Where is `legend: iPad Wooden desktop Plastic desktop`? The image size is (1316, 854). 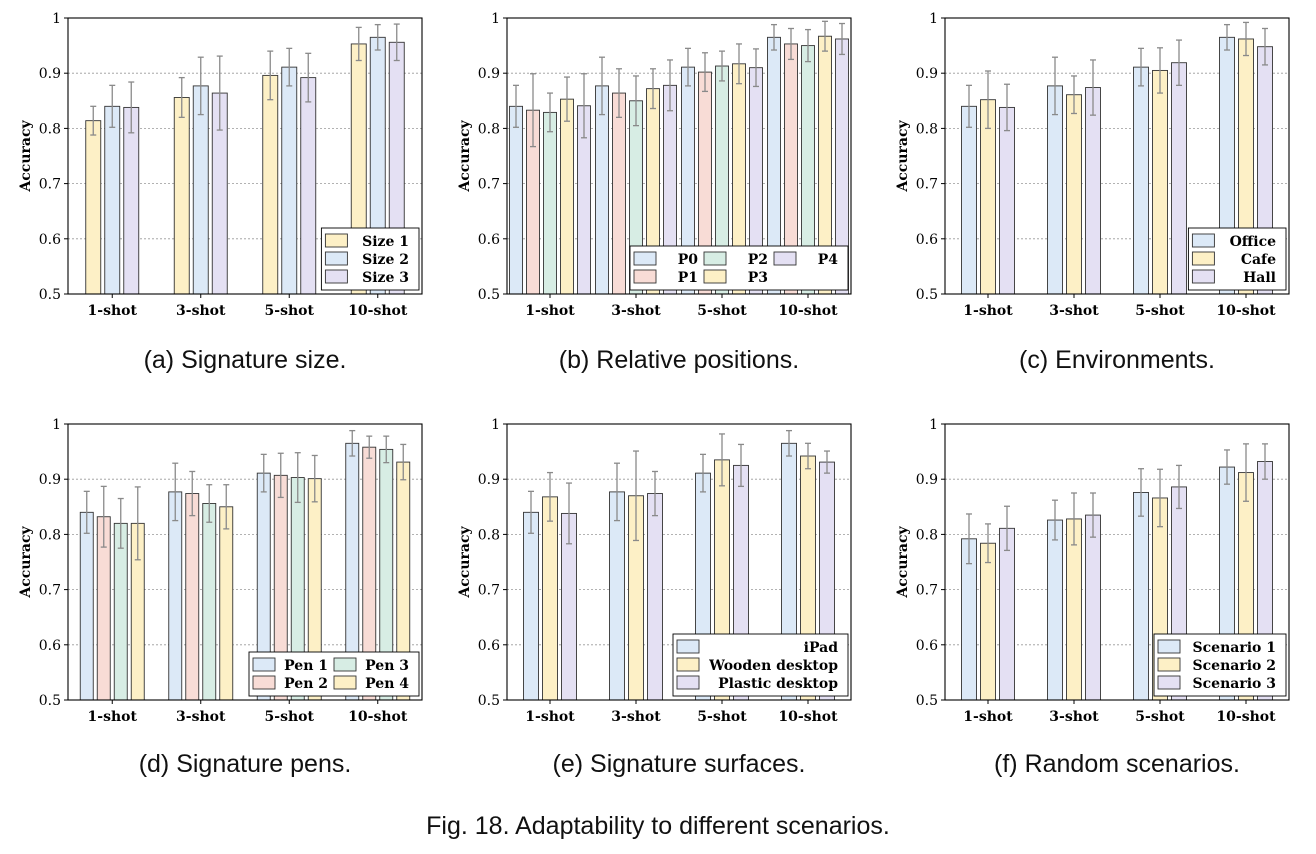
legend: iPad Wooden desktop Plastic desktop is located at coordinates (760, 665).